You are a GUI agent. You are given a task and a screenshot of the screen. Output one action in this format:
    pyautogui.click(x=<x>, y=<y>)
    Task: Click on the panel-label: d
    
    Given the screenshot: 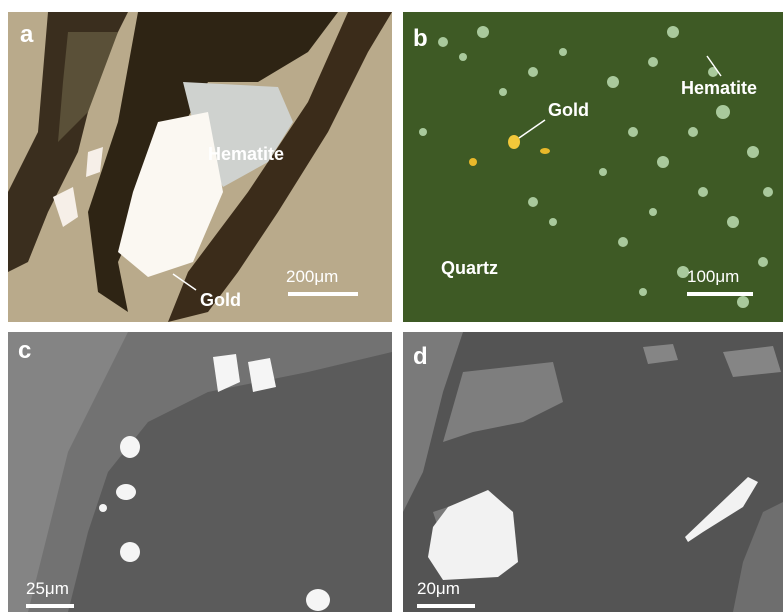 What is the action you would take?
    pyautogui.click(x=420, y=356)
    